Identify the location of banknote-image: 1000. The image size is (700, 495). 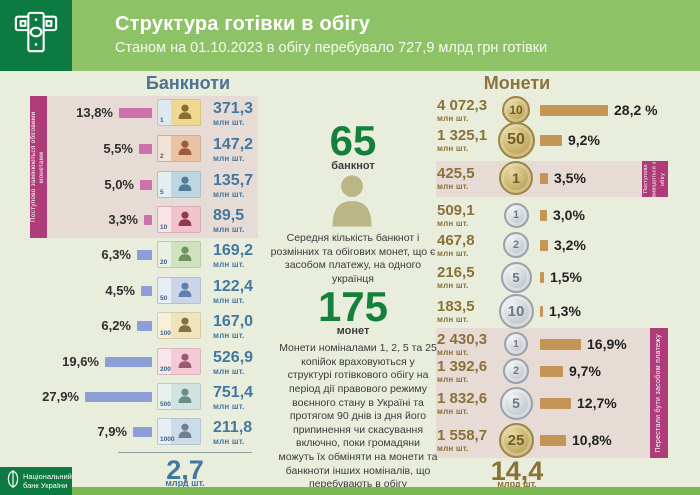
(179, 431).